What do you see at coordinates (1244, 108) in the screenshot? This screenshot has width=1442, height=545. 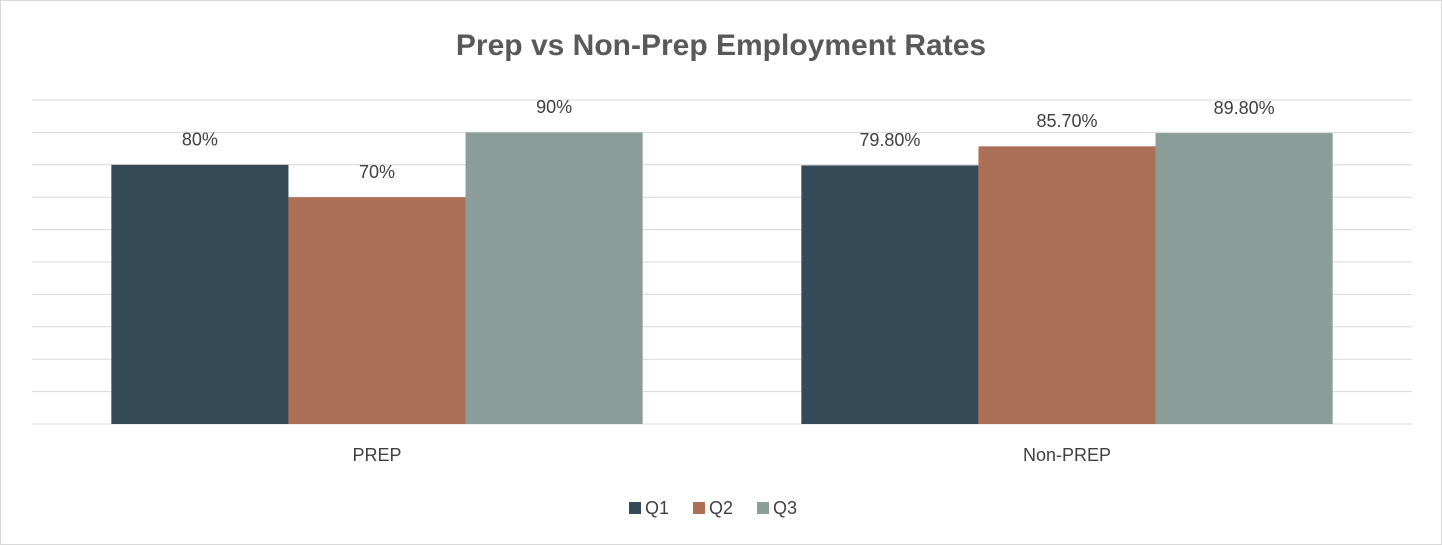 I see `data-label: 89.80%` at bounding box center [1244, 108].